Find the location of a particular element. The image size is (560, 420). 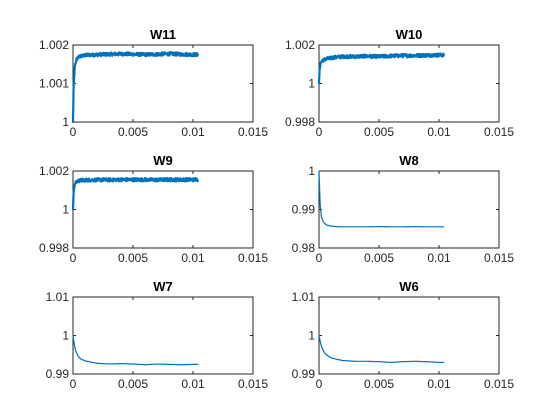

subplot-w9: W9 0 0.005 0.01 0.015 0.998 1 1.002 is located at coordinates (153, 209).